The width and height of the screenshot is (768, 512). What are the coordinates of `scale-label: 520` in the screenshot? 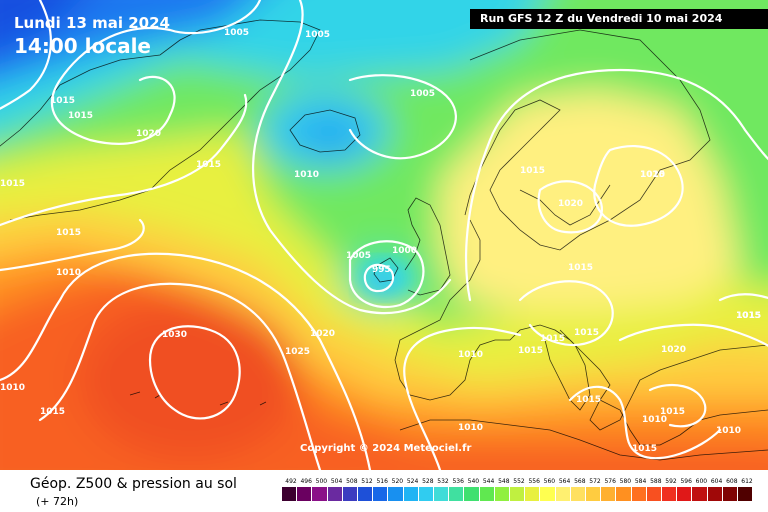 It's located at (397, 481).